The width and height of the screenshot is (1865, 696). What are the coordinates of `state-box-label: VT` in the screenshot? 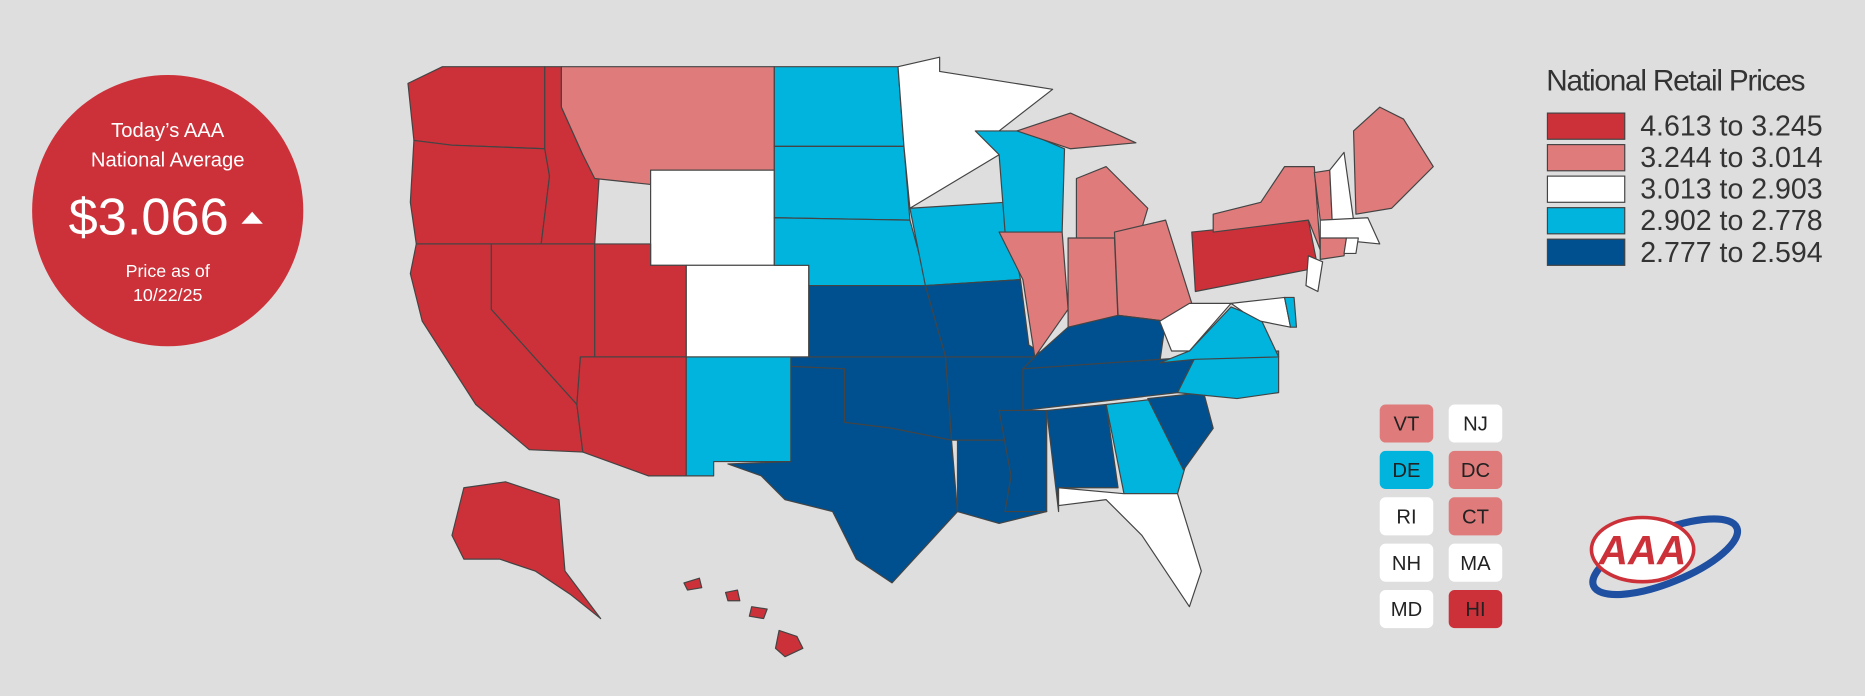 It's located at (1407, 425).